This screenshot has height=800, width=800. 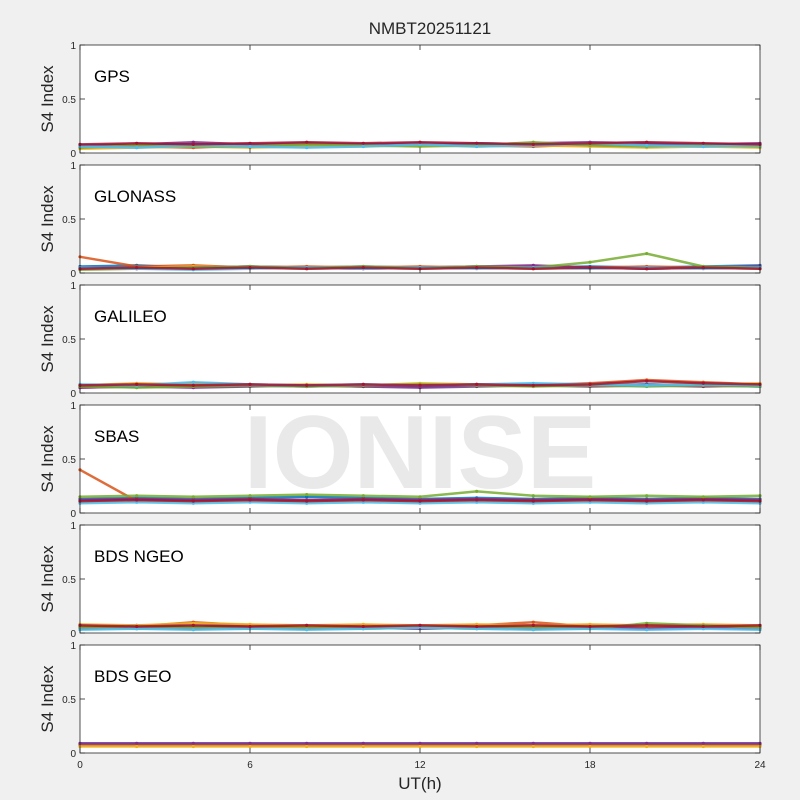 What do you see at coordinates (419, 783) in the screenshot?
I see `x-axis-label: UT(h)` at bounding box center [419, 783].